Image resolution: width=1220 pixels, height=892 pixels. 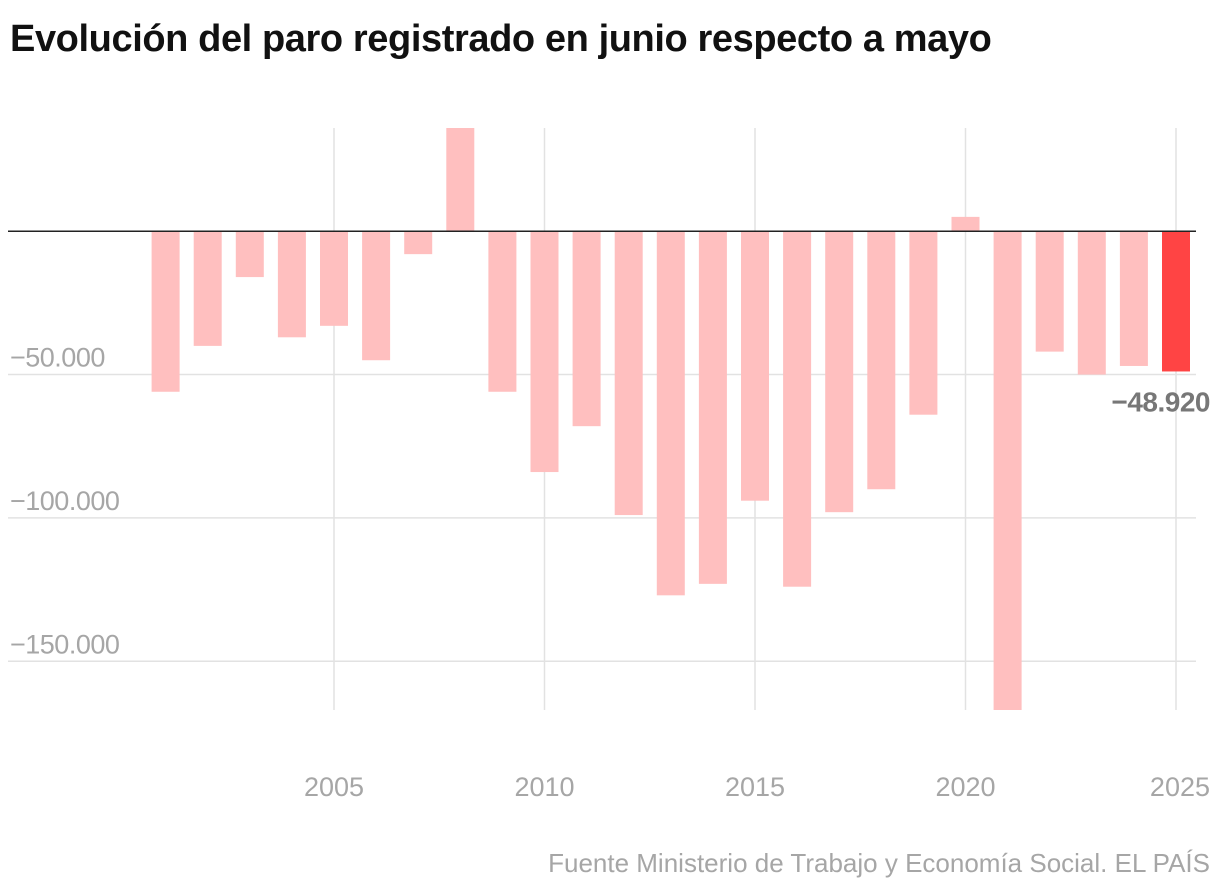 What do you see at coordinates (544, 352) in the screenshot?
I see `bar-2010` at bounding box center [544, 352].